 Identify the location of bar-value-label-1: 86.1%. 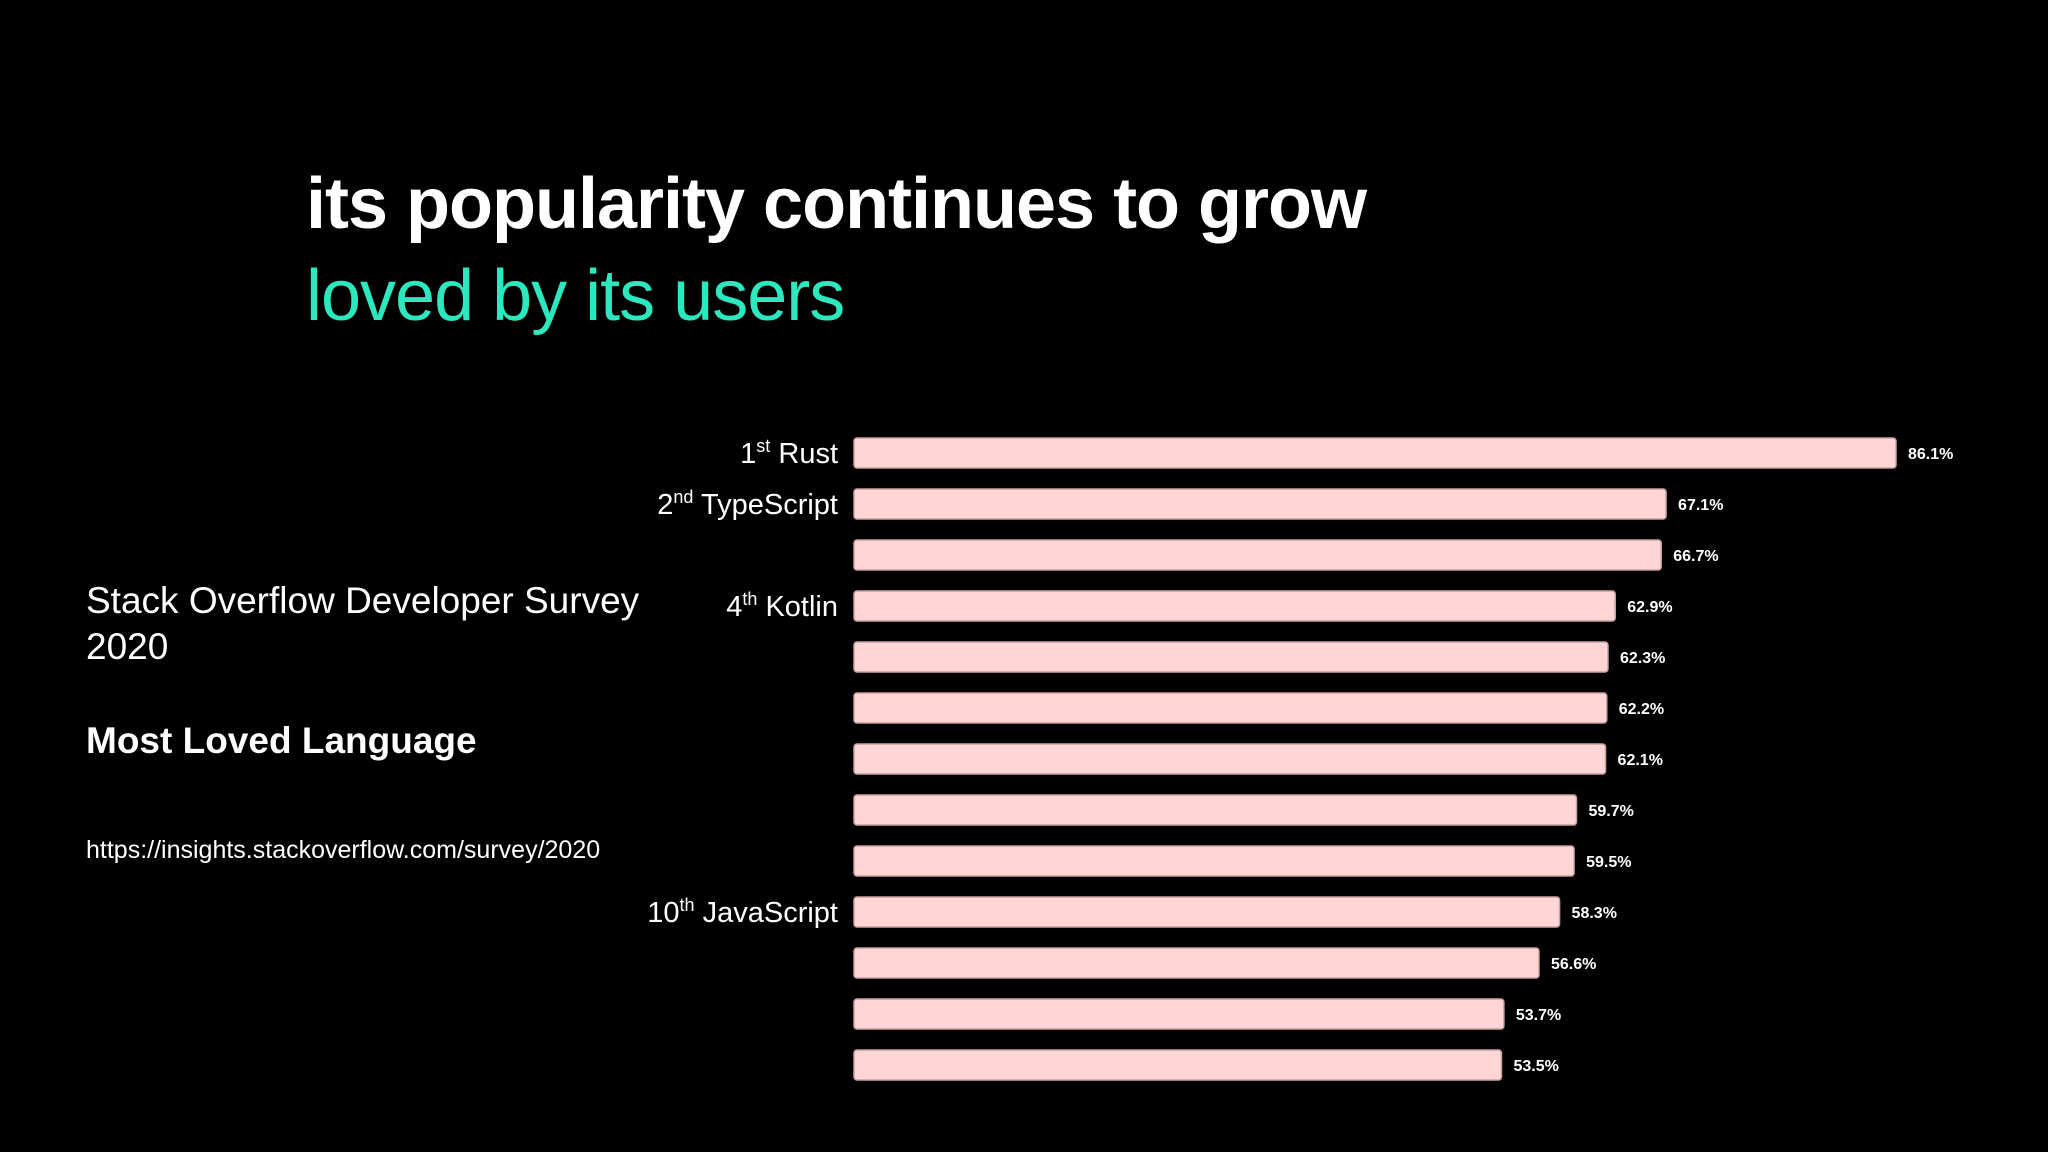
(1930, 454).